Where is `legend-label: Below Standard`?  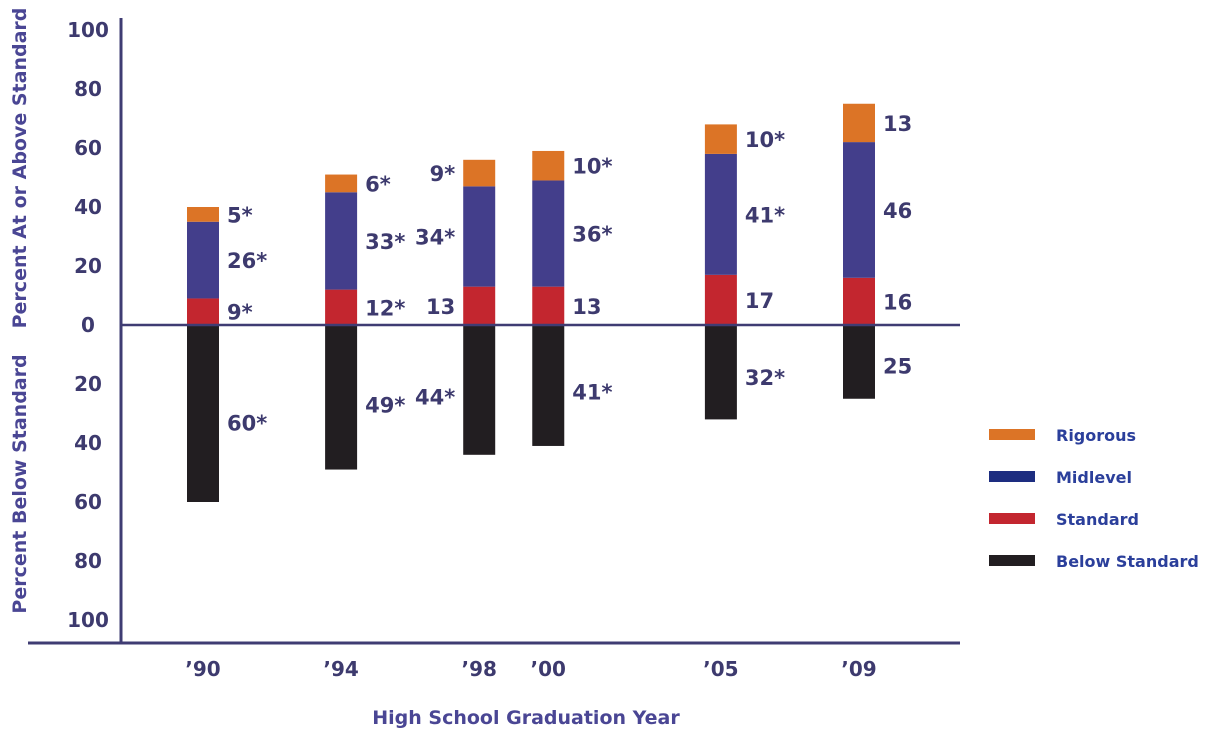 legend-label: Below Standard is located at coordinates (1127, 561).